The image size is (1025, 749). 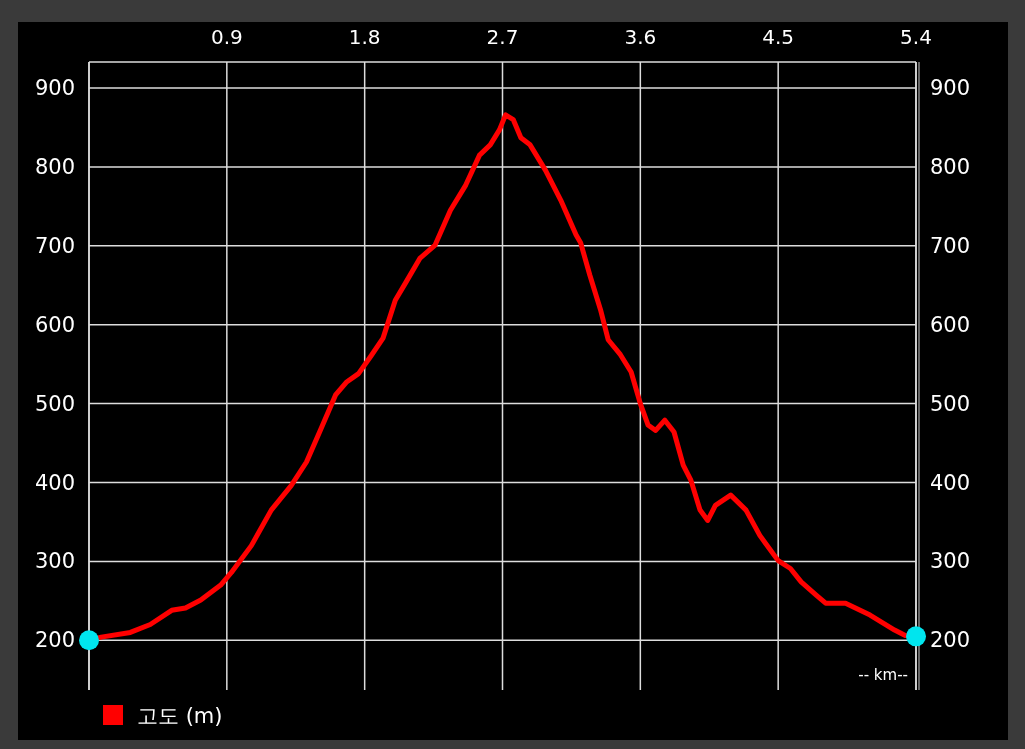 I want to click on x-axis-title: -- km--, so click(x=883, y=675).